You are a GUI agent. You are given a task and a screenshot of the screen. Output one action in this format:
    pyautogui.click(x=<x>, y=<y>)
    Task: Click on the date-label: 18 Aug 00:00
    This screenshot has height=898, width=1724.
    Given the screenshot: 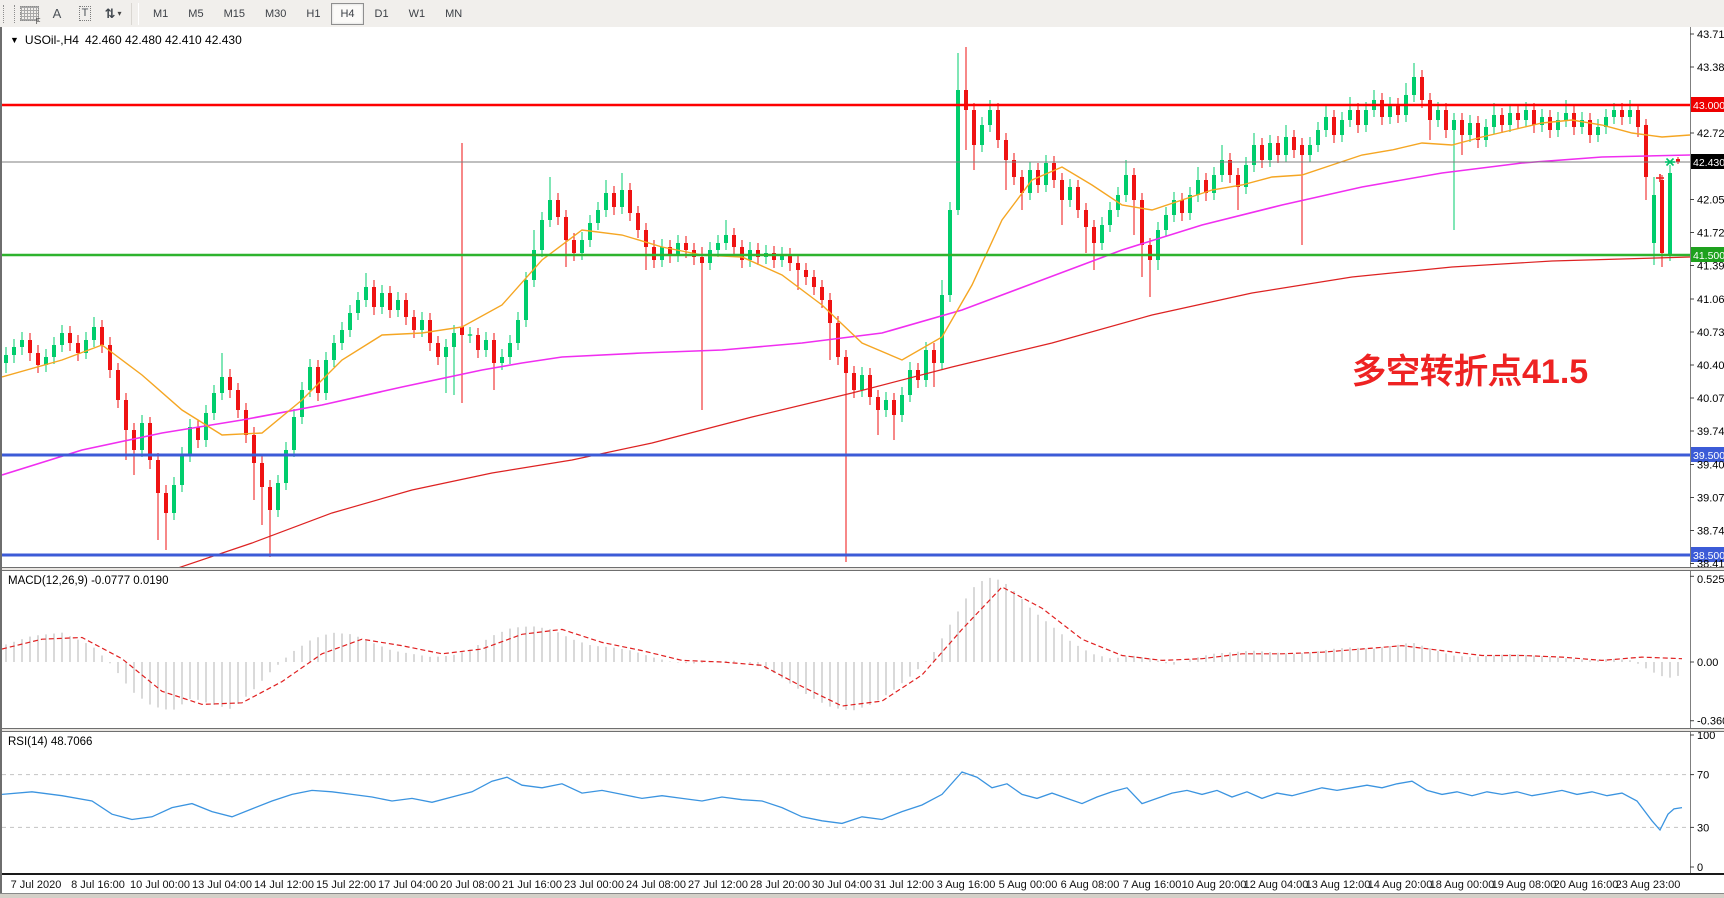 What is the action you would take?
    pyautogui.click(x=1462, y=885)
    